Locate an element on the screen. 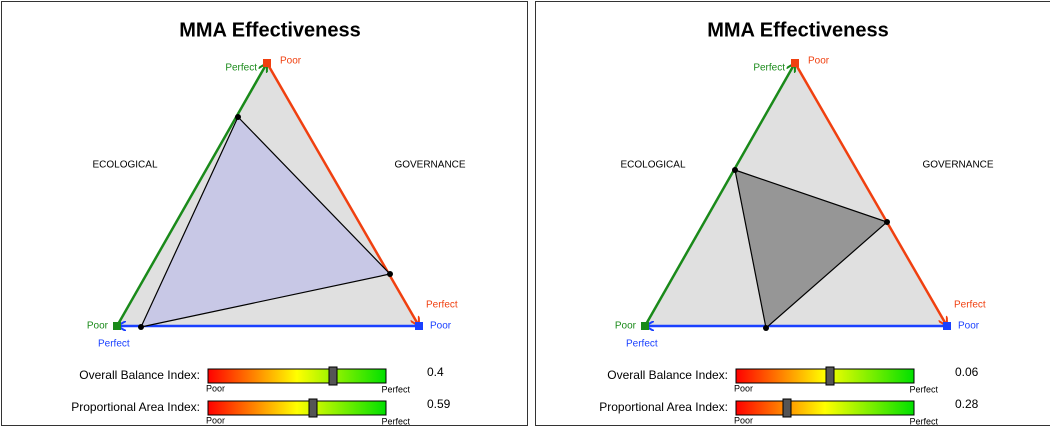  index-value: 0.59 is located at coordinates (439, 404).